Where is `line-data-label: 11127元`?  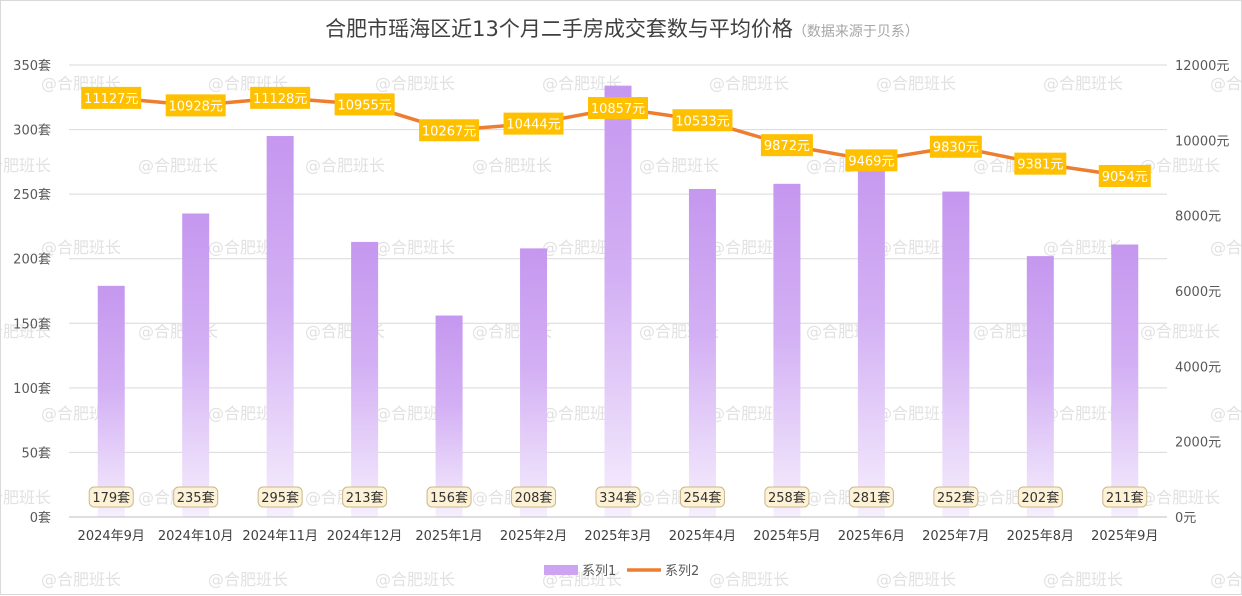 line-data-label: 11127元 is located at coordinates (111, 99).